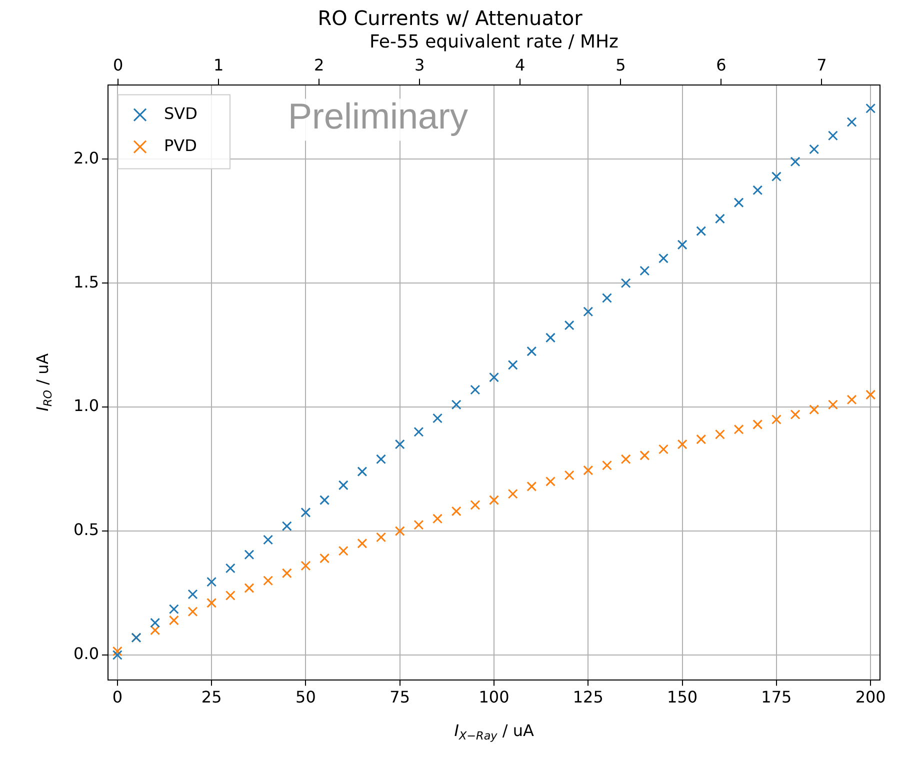 Image resolution: width=900 pixels, height=769 pixels. Describe the element at coordinates (319, 64) in the screenshot. I see `x2-tick-label: 2` at that location.